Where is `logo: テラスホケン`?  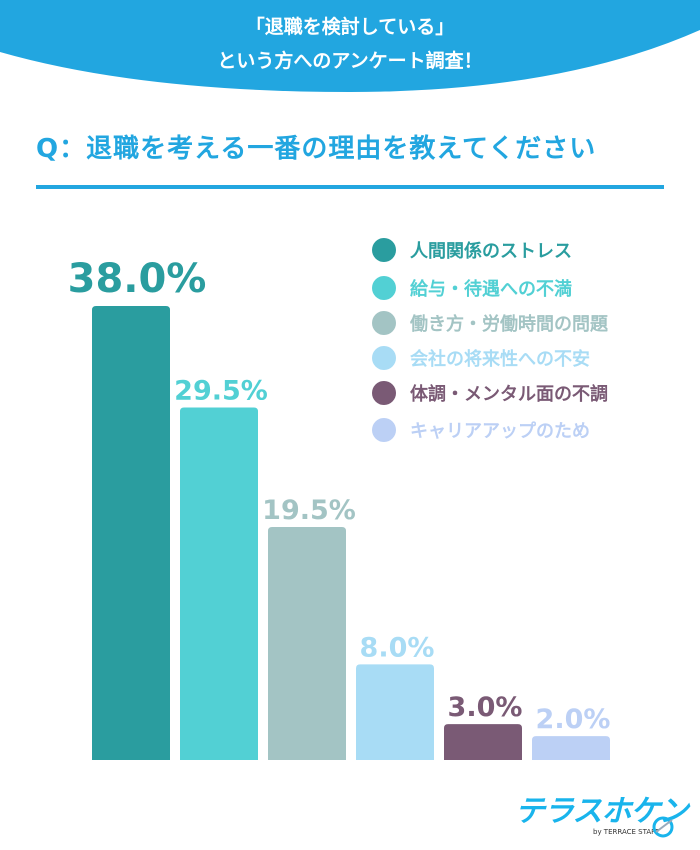 logo: テラスホケン is located at coordinates (601, 811).